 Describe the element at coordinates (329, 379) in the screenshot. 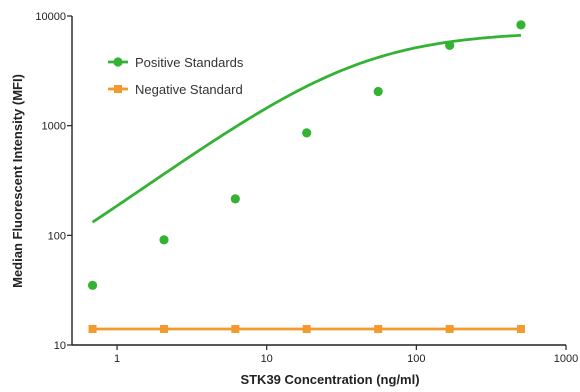

I see `x-axis-title: STK39 Concentration (ng/ml)` at that location.